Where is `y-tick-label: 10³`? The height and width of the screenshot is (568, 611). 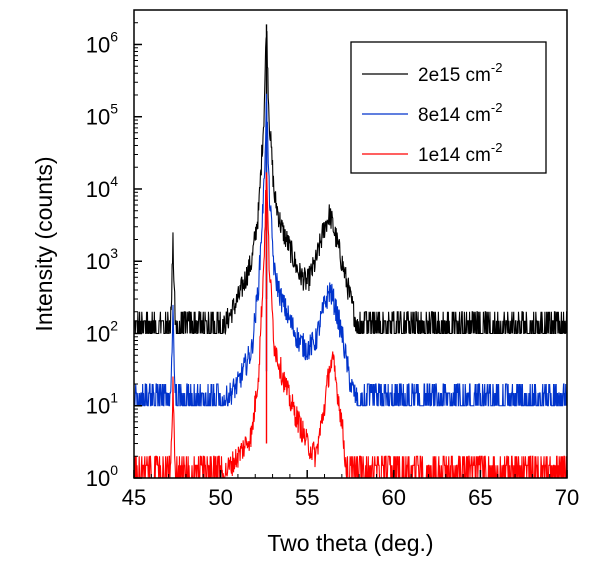 y-tick-label: 10³ is located at coordinates (102, 259).